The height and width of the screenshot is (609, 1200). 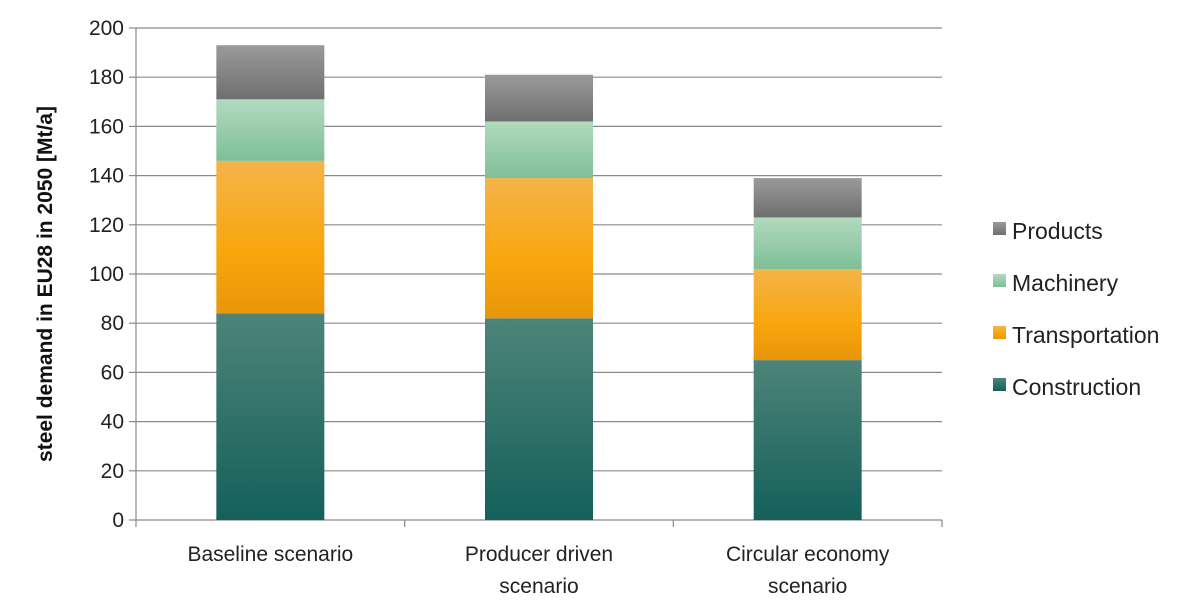 I want to click on legend-swatch-products, so click(x=999, y=228).